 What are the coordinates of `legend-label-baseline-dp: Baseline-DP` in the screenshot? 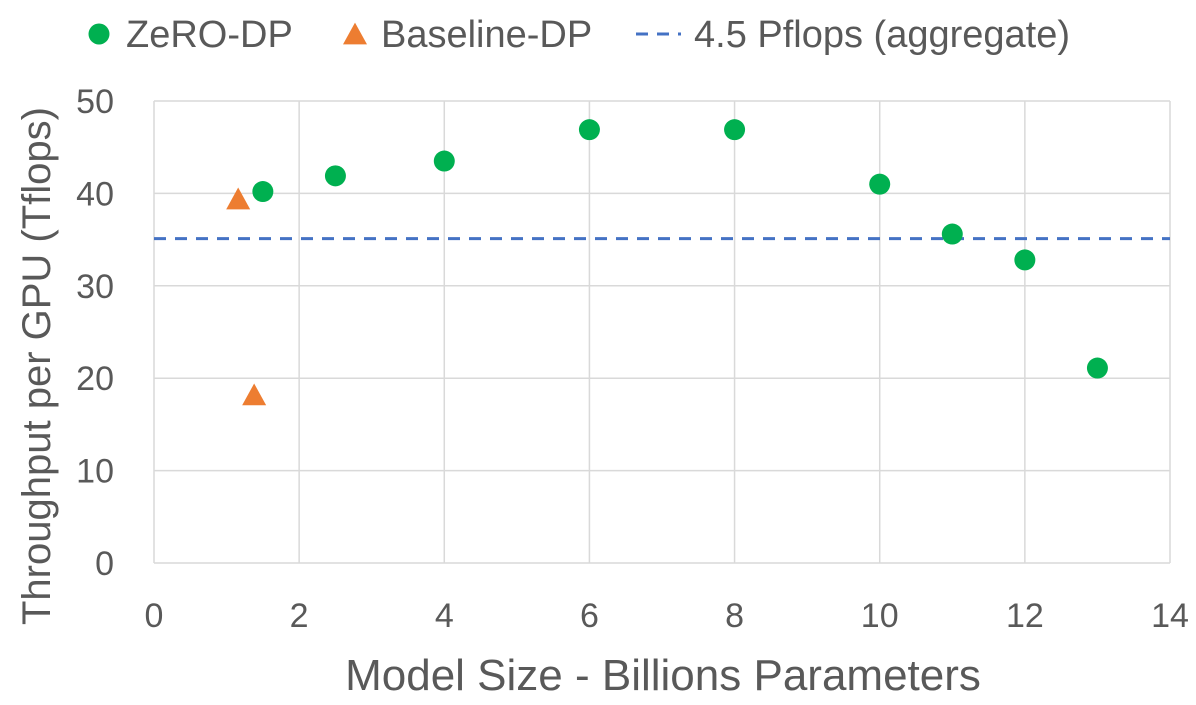 It's located at (486, 35).